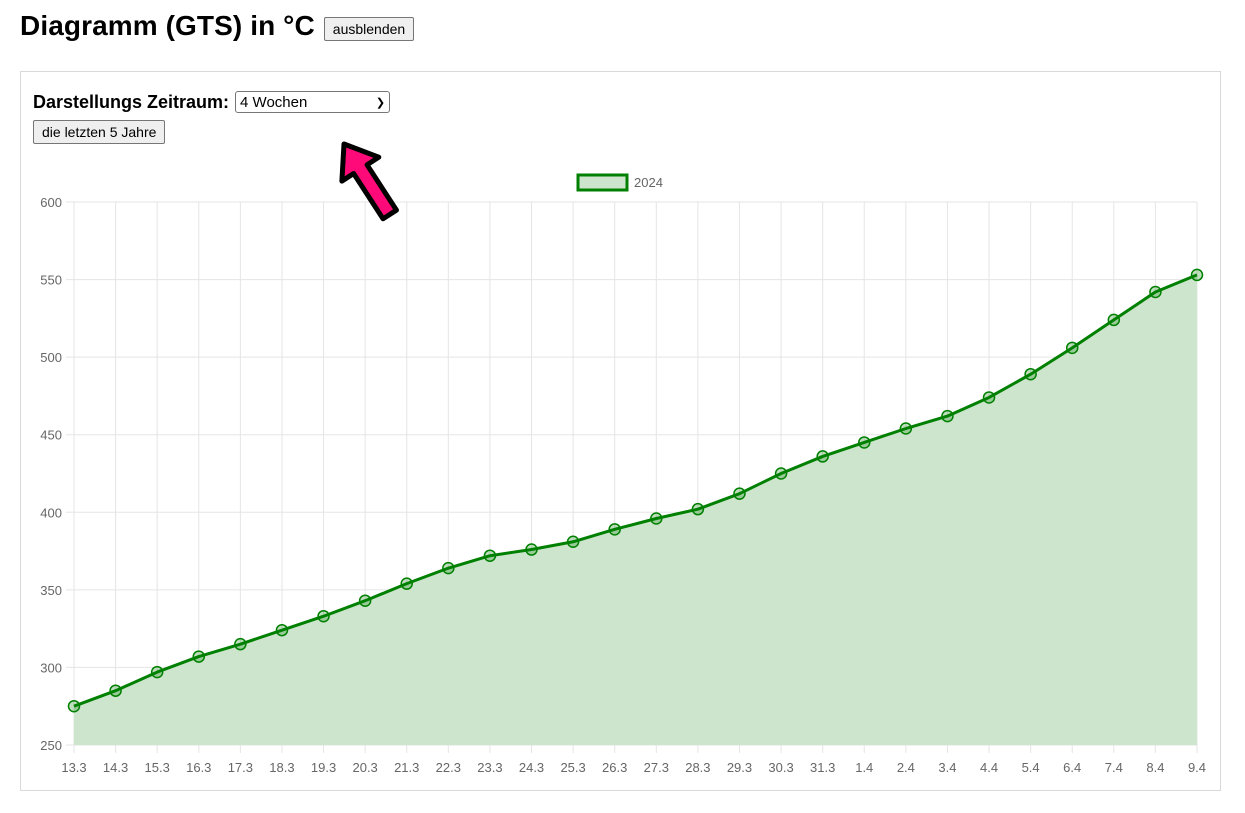 This screenshot has height=813, width=1245. I want to click on x-tick-label: 13.3, so click(73, 767).